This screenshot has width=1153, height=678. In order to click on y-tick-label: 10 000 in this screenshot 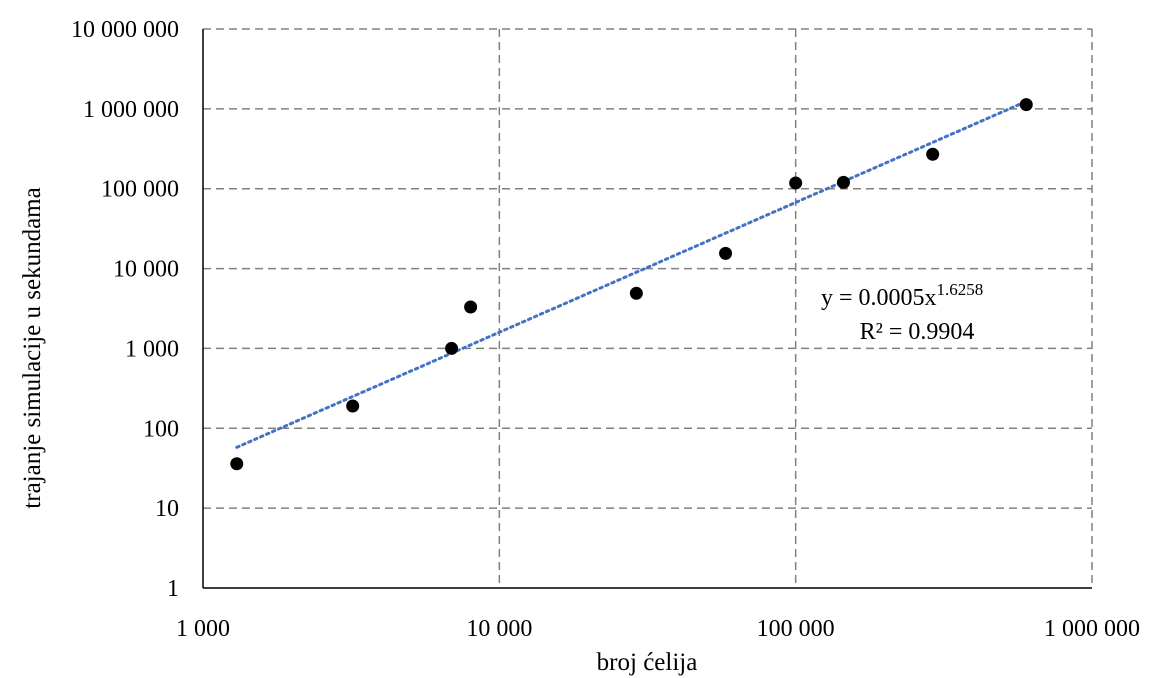, I will do `click(146, 270)`.